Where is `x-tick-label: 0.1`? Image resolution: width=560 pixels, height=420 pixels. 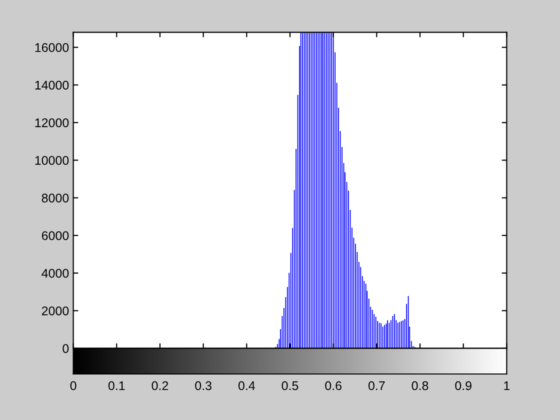
x-tick-label: 0.1 is located at coordinates (116, 385).